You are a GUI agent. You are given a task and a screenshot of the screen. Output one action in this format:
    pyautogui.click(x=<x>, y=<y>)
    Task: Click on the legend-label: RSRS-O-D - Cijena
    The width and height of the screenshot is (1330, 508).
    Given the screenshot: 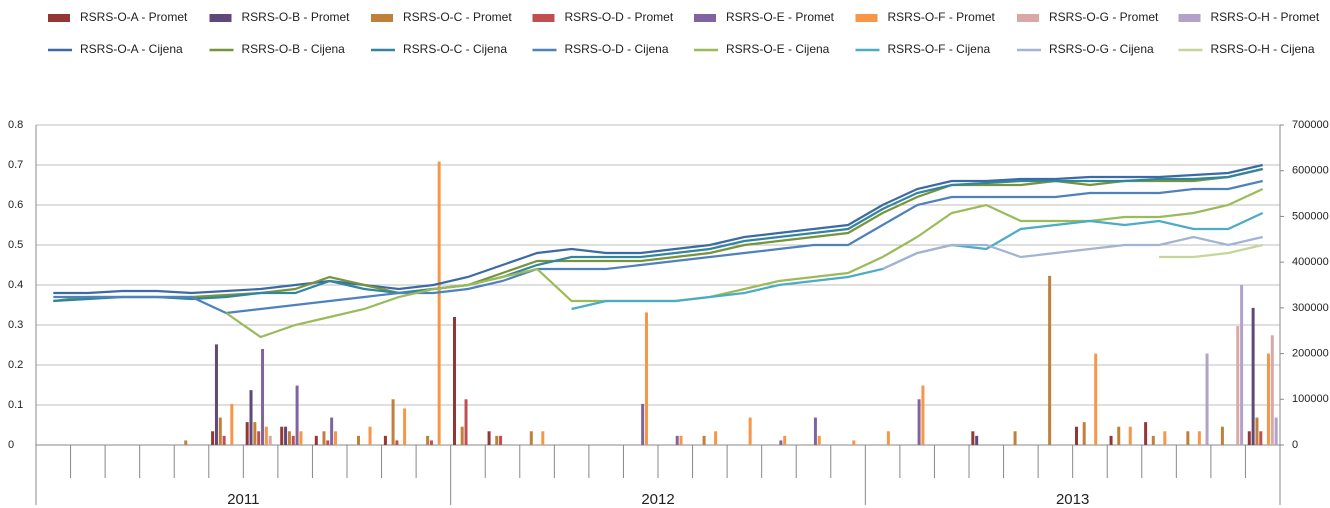 What is the action you would take?
    pyautogui.click(x=617, y=49)
    